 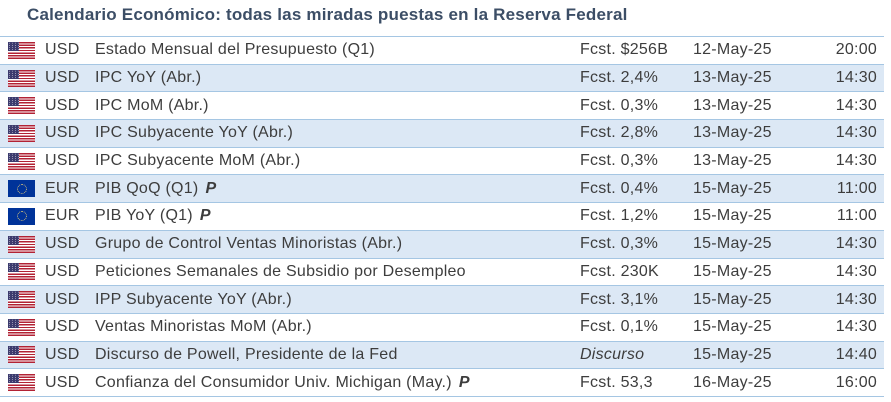 What do you see at coordinates (619, 327) in the screenshot?
I see `forecast-value: Fcst. 0,1%` at bounding box center [619, 327].